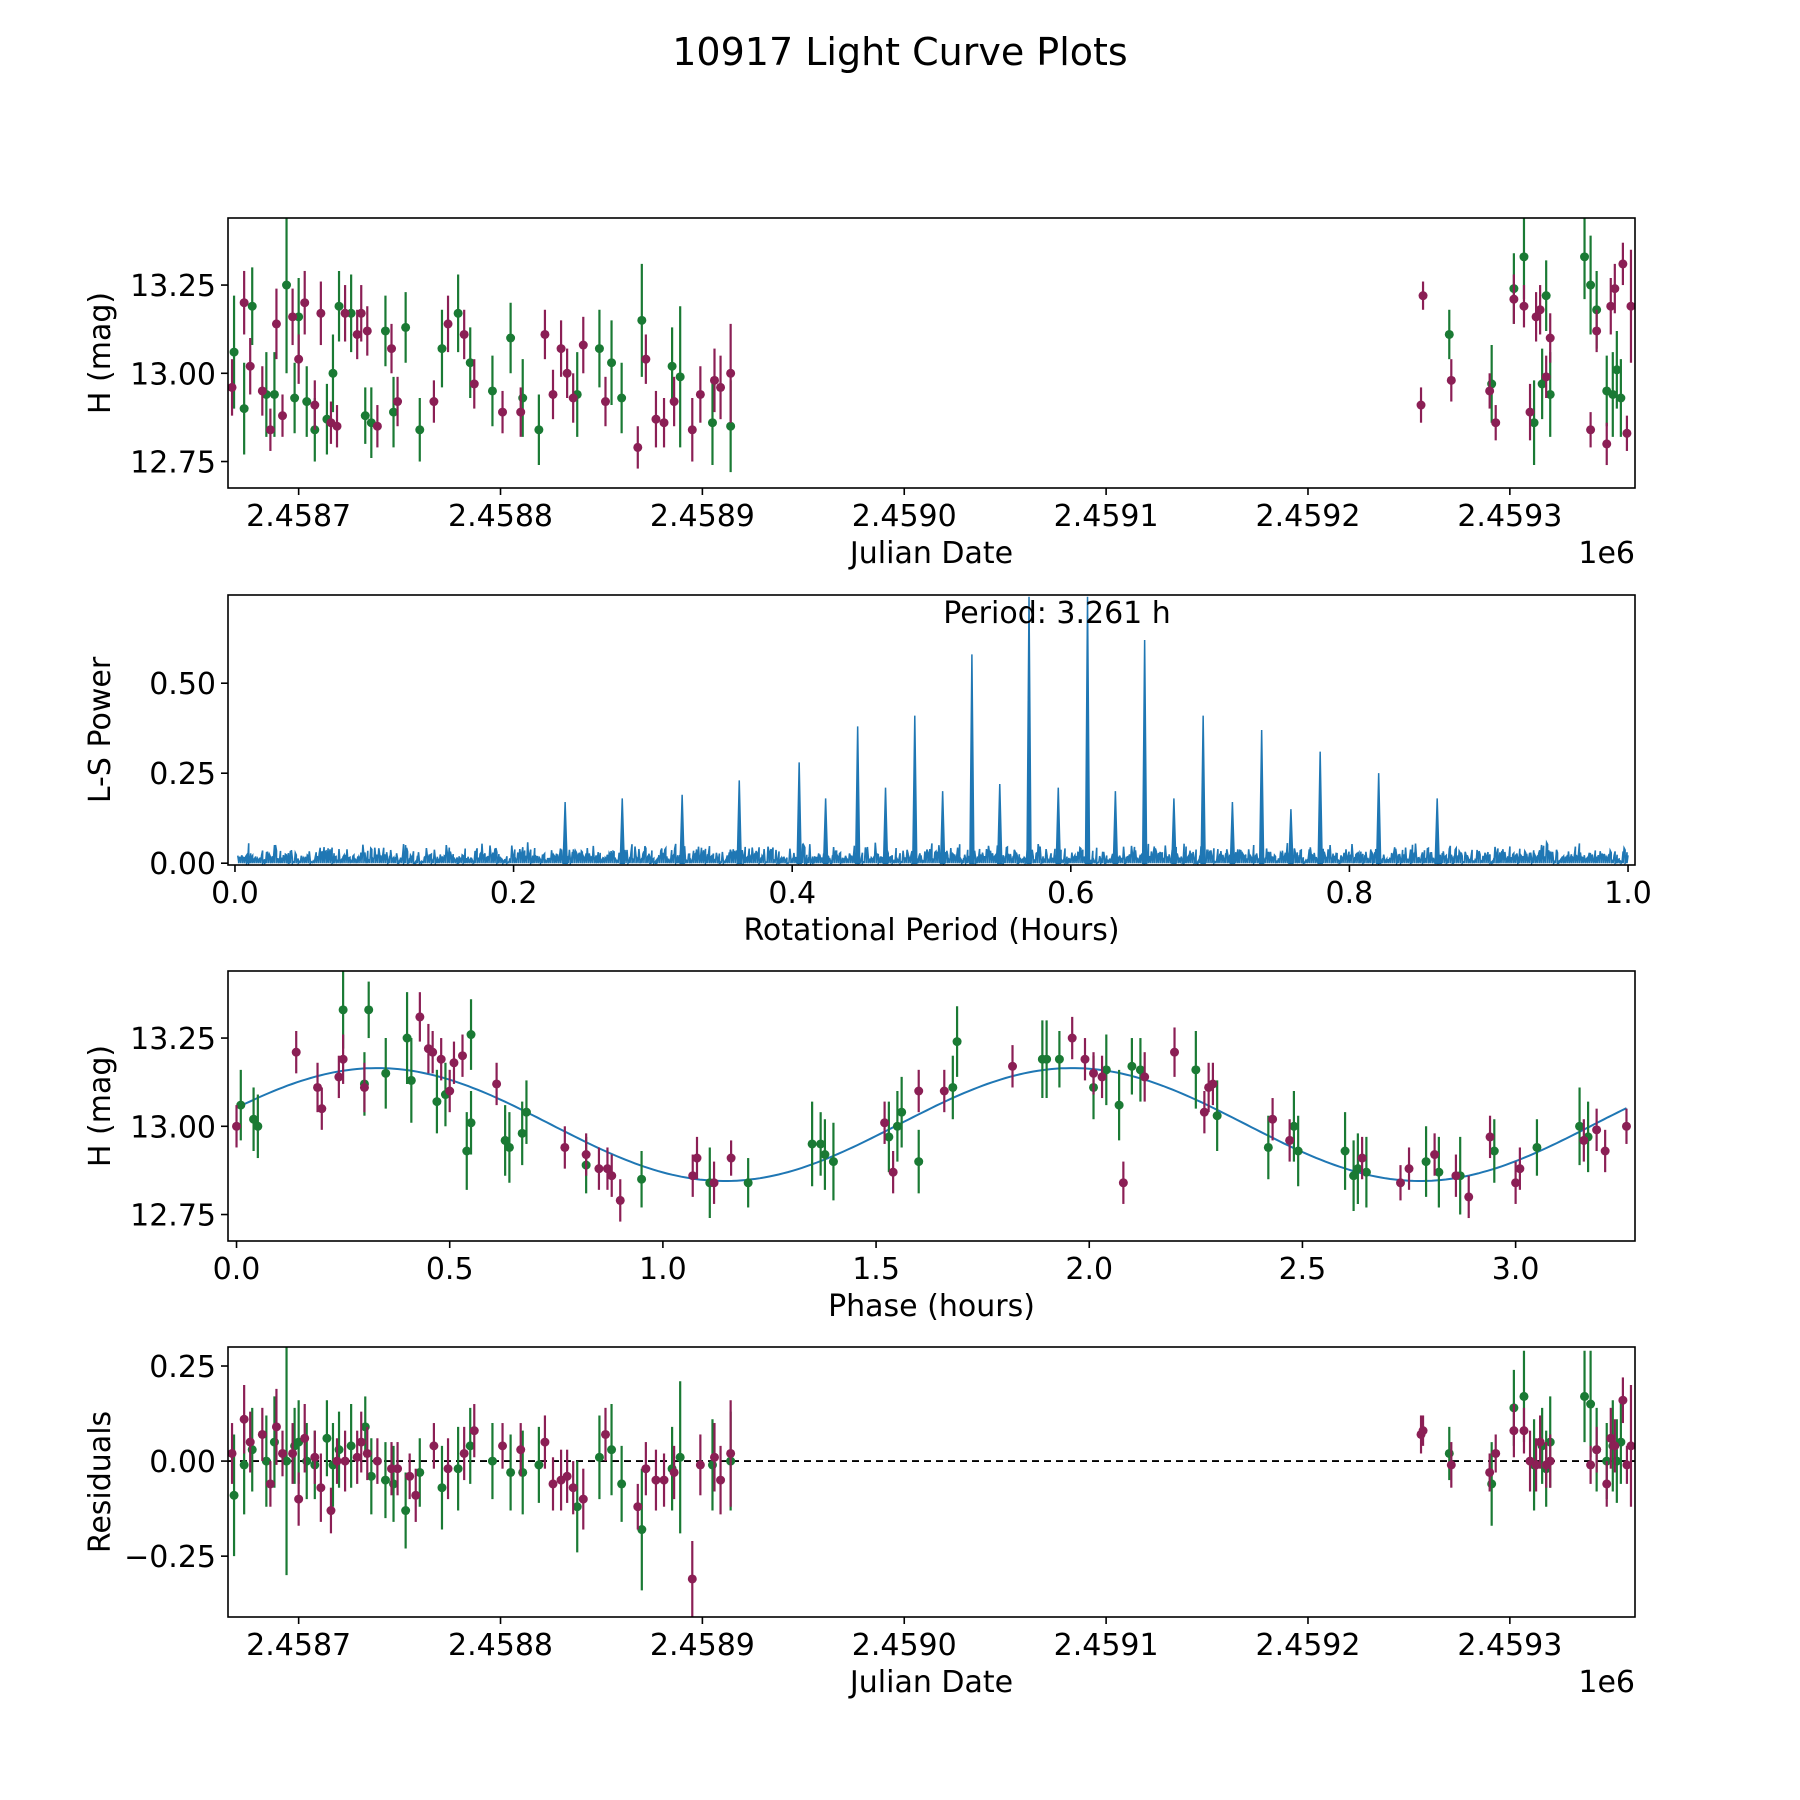 The image size is (1800, 1800). What do you see at coordinates (1106, 1645) in the screenshot?
I see `x-tick-label: 2.4591` at bounding box center [1106, 1645].